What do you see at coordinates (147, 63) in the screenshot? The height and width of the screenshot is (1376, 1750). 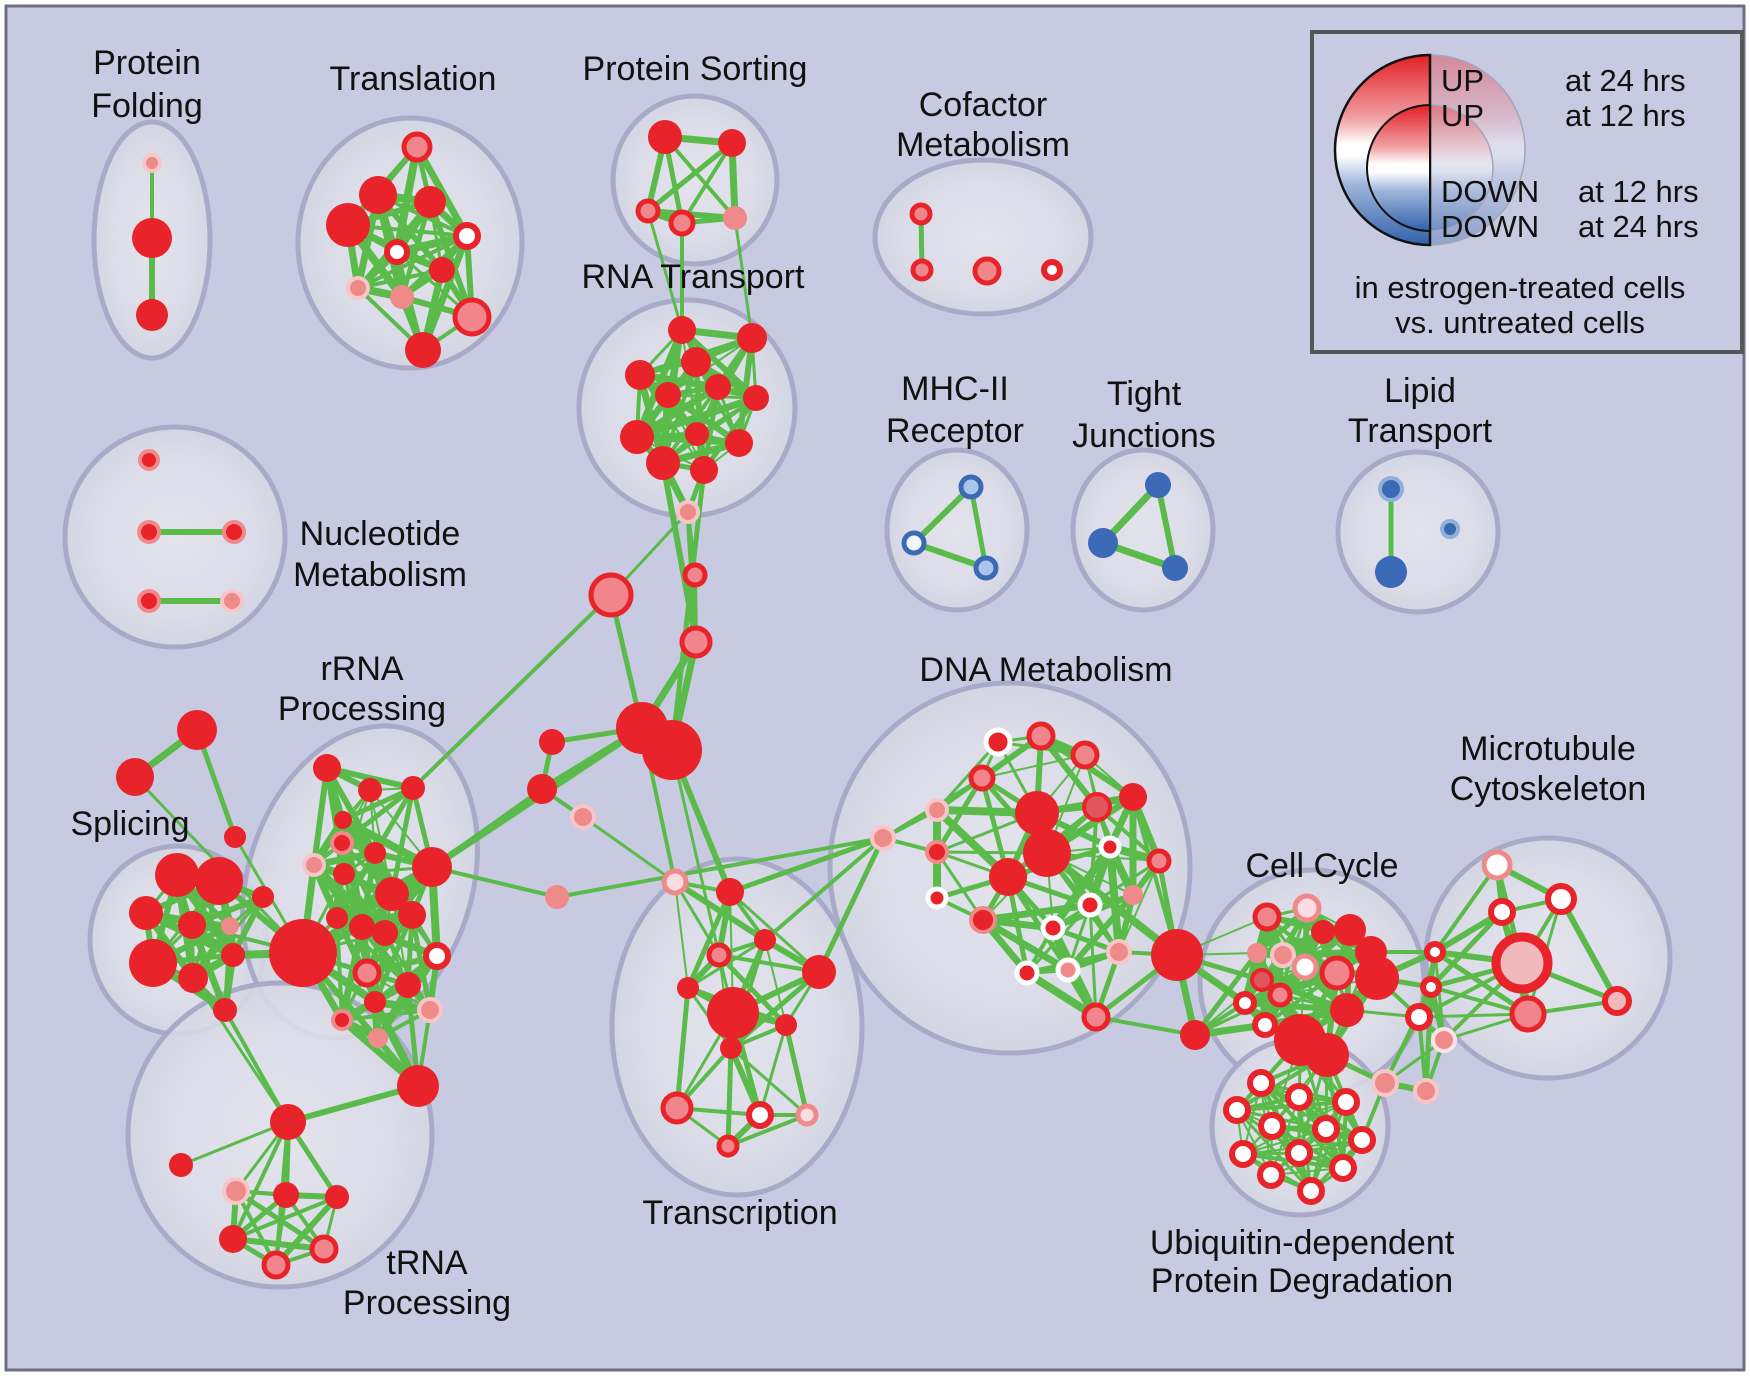 I see `label-protein-folding: Protein` at bounding box center [147, 63].